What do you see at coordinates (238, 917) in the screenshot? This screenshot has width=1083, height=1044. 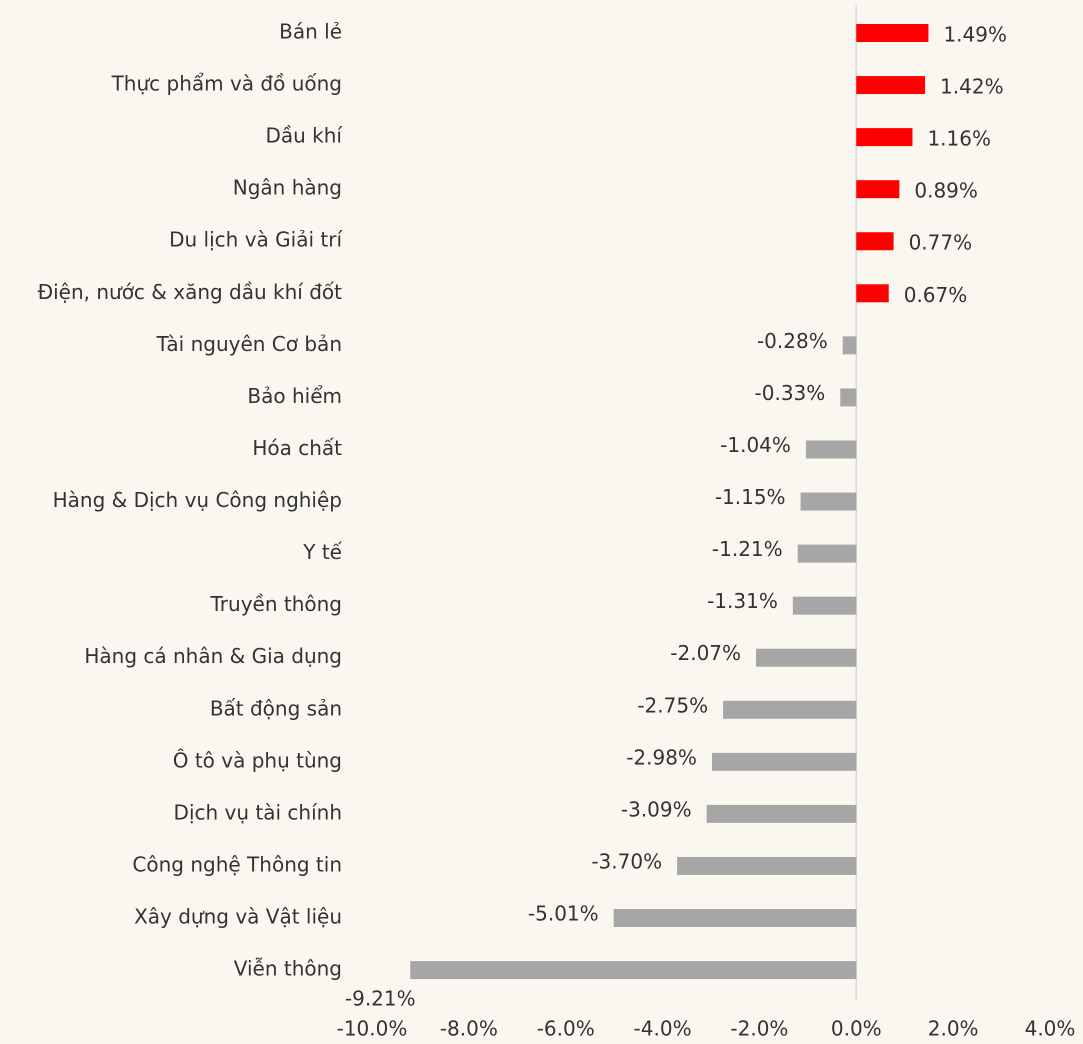 I see `category-label: Xây dựng và Vật liệu` at bounding box center [238, 917].